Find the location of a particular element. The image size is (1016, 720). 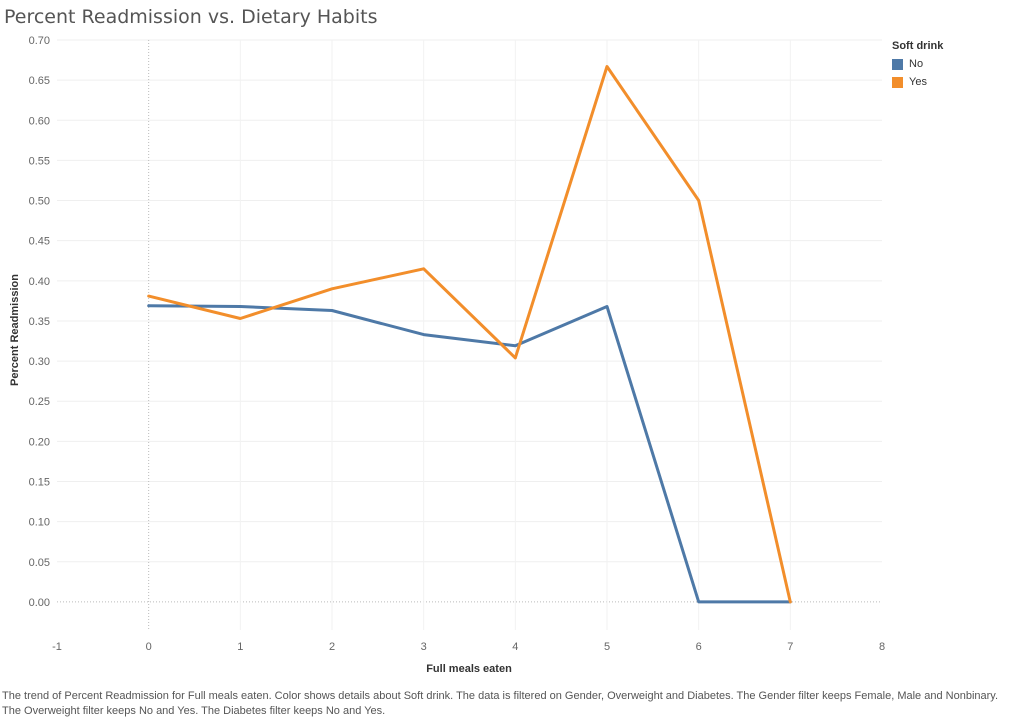

y-tick-label: 0.45 is located at coordinates (39, 242).